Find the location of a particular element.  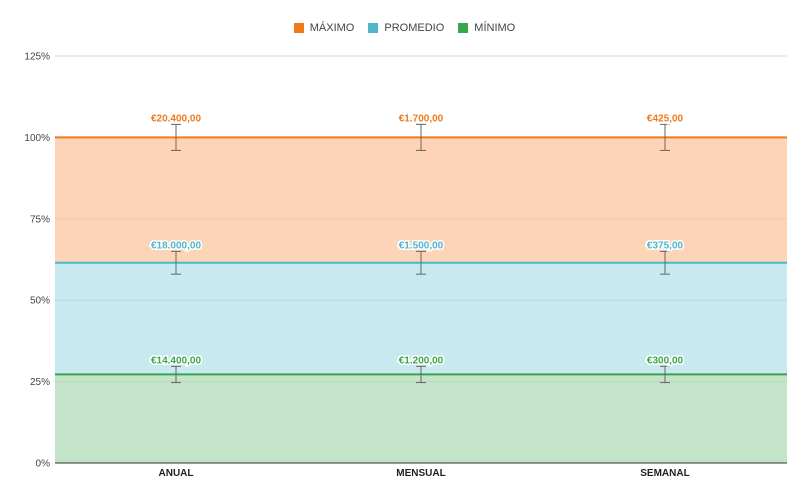

data-label-promedio: €1.500,00 is located at coordinates (421, 245).